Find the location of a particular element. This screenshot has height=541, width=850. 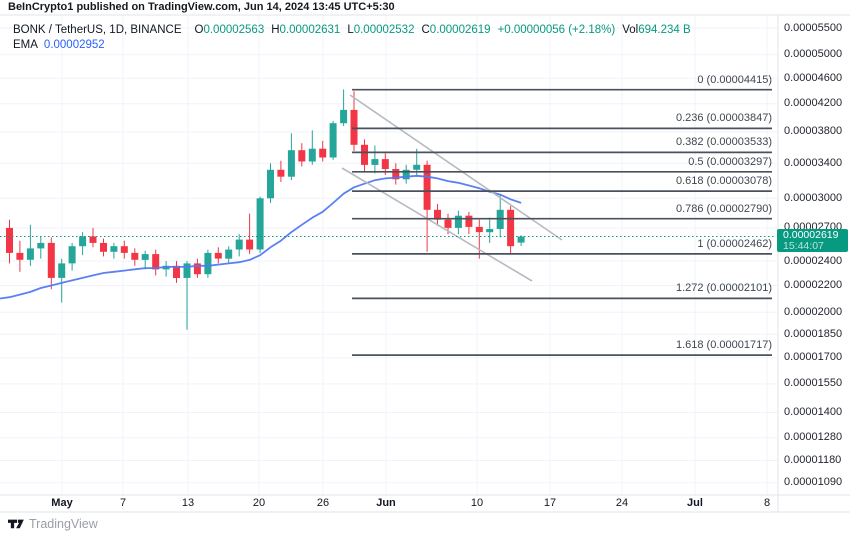

fib-level-label: 0.618 (0.00003078) is located at coordinates (723, 181).